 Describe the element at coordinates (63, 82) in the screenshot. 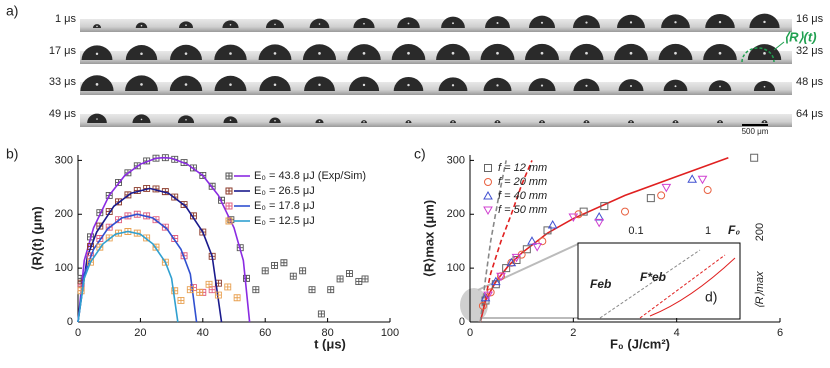

I see `frame-time-label: 33 μs` at that location.